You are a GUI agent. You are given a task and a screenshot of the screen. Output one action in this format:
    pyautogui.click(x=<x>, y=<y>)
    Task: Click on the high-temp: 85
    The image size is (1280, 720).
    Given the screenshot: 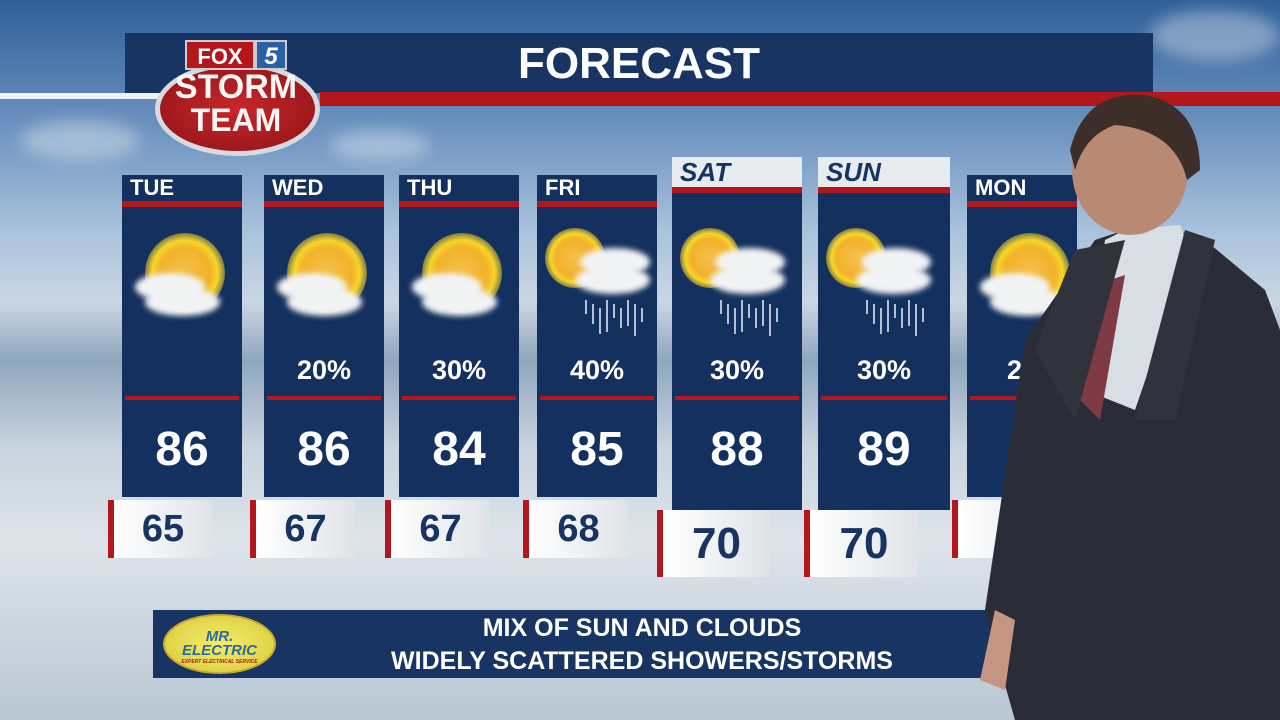 What is the action you would take?
    pyautogui.click(x=597, y=449)
    